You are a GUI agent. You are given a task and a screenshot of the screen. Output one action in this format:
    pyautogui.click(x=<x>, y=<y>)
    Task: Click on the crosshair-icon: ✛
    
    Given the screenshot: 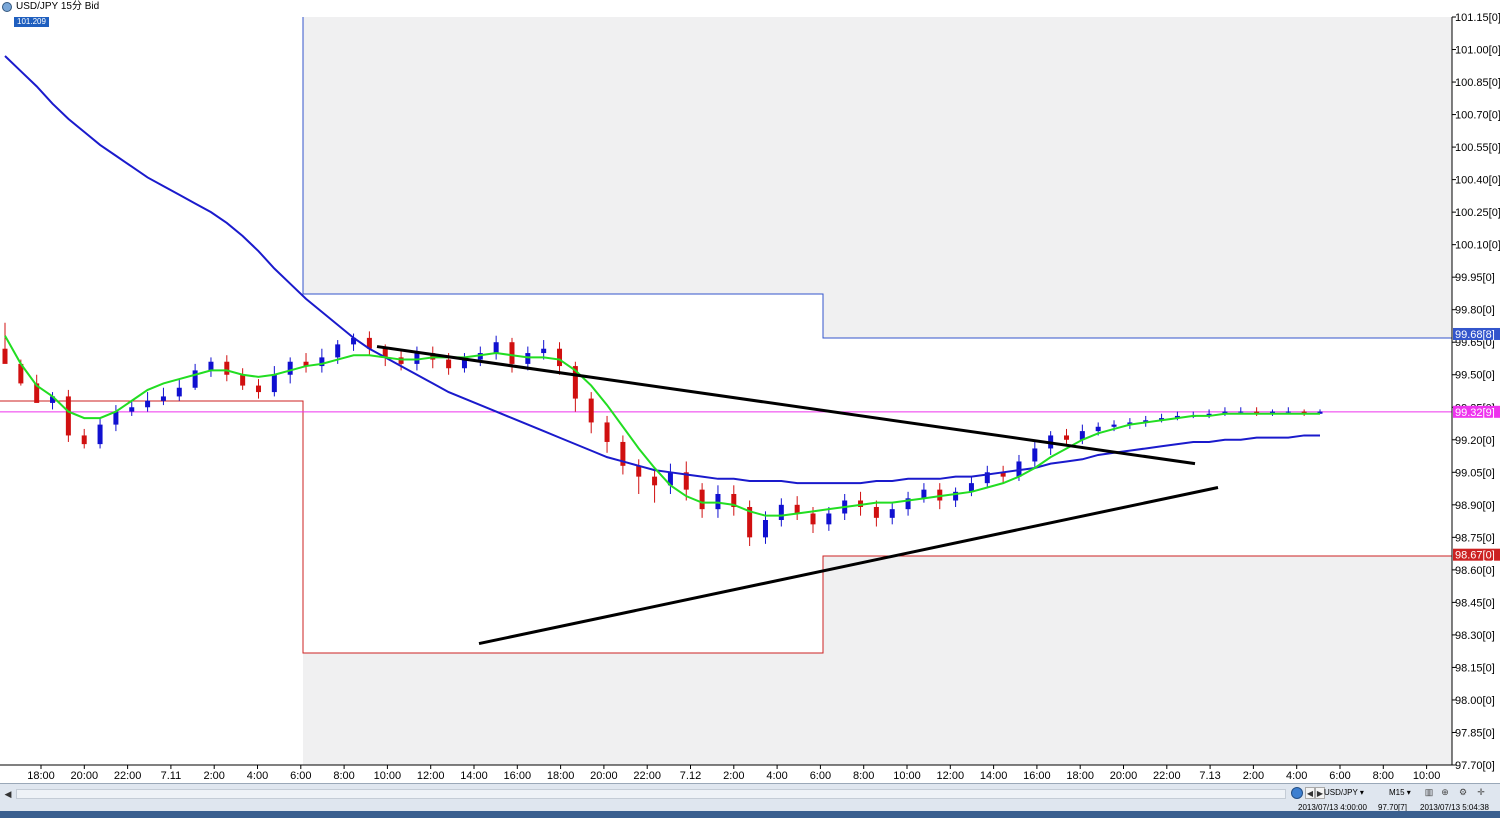 What is the action you would take?
    pyautogui.click(x=1481, y=792)
    